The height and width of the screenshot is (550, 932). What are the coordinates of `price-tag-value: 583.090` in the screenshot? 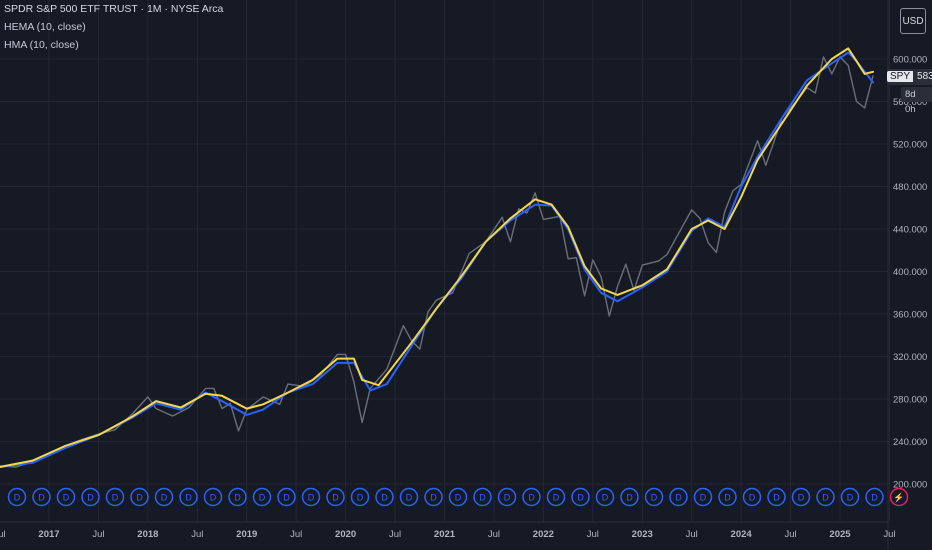 It's located at (924, 76).